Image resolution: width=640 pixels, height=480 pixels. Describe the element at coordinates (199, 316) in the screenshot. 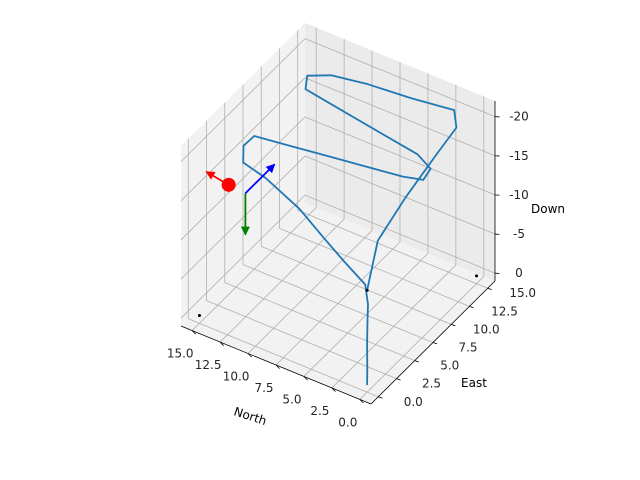

I see `corner-marker-a` at that location.